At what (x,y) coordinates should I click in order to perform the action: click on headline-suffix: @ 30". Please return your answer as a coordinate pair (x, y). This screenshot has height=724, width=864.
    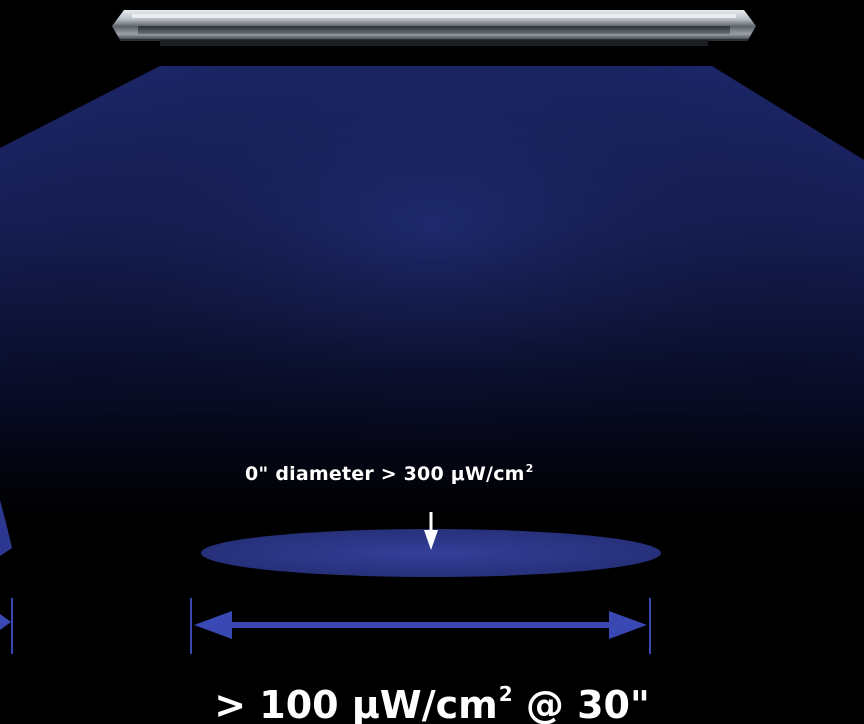
    Looking at the image, I should click on (581, 703).